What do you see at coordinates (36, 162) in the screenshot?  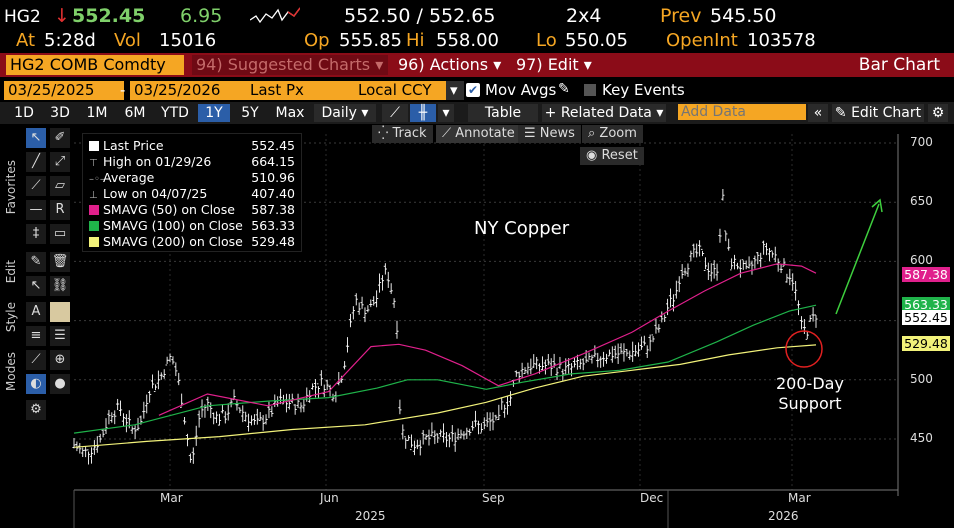 I see `line-tool-icon: ╱` at bounding box center [36, 162].